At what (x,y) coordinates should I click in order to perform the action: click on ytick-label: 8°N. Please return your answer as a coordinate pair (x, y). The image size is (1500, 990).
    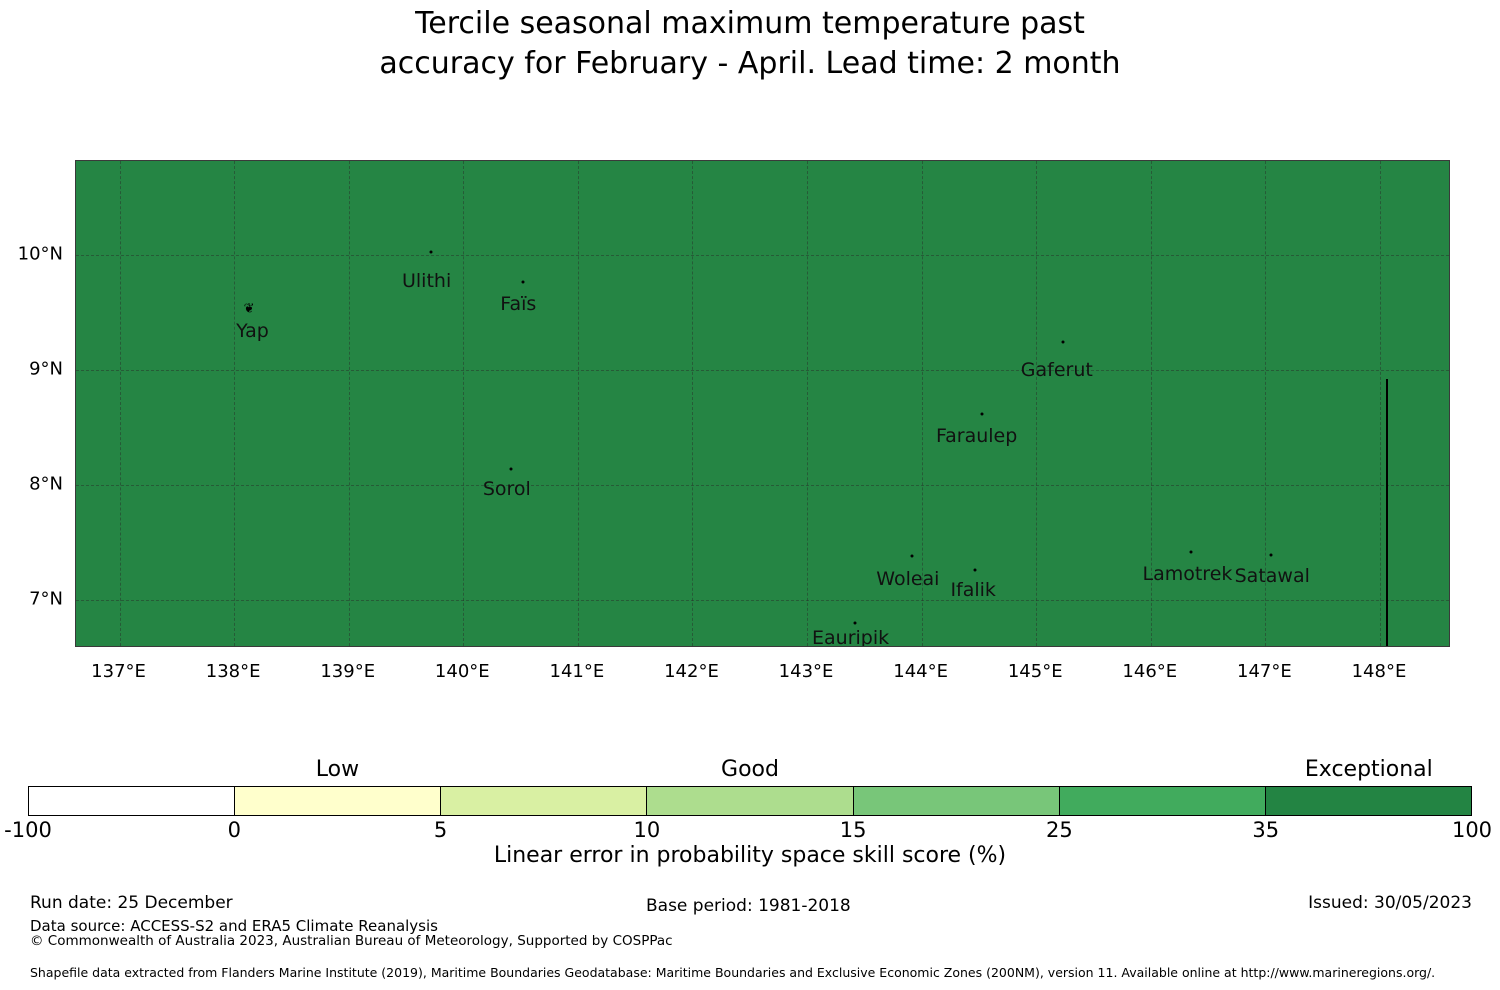
    Looking at the image, I should click on (46, 484).